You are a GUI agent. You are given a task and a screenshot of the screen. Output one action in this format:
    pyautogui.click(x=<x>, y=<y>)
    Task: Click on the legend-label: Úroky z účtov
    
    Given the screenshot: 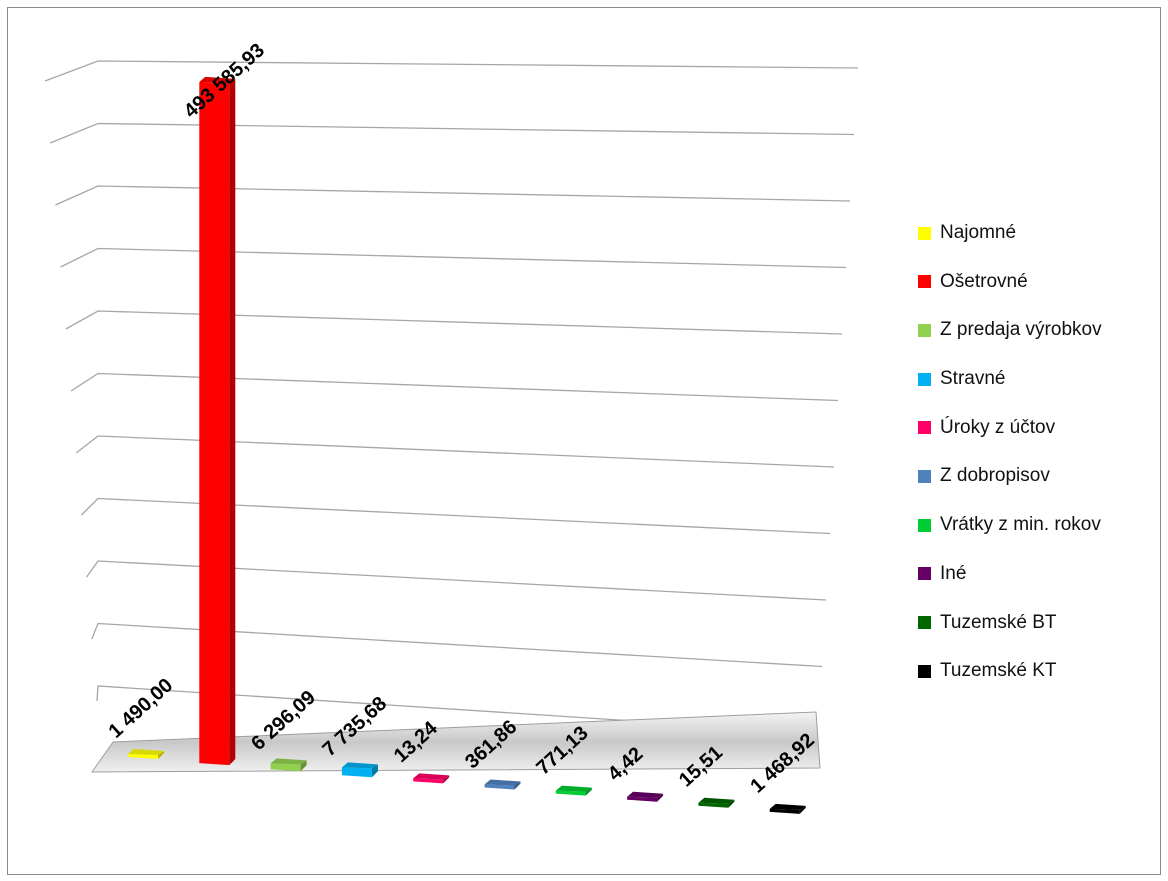 What is the action you would take?
    pyautogui.click(x=998, y=427)
    